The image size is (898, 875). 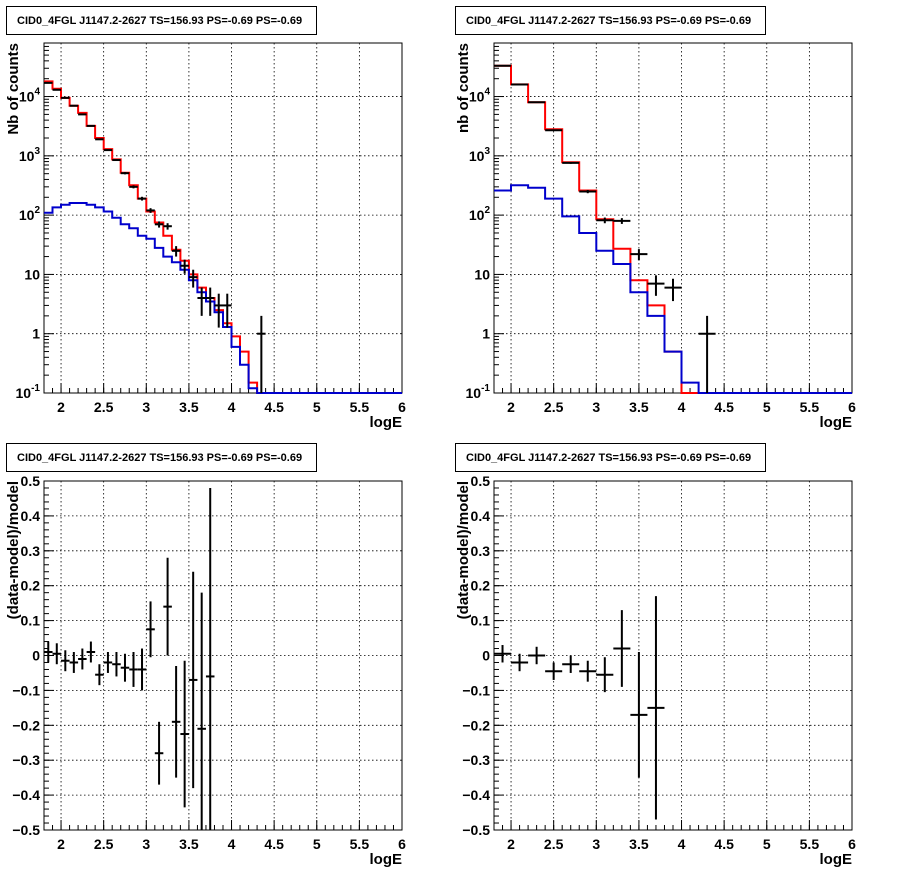 I want to click on y-tick-label: 10², so click(x=30, y=214).